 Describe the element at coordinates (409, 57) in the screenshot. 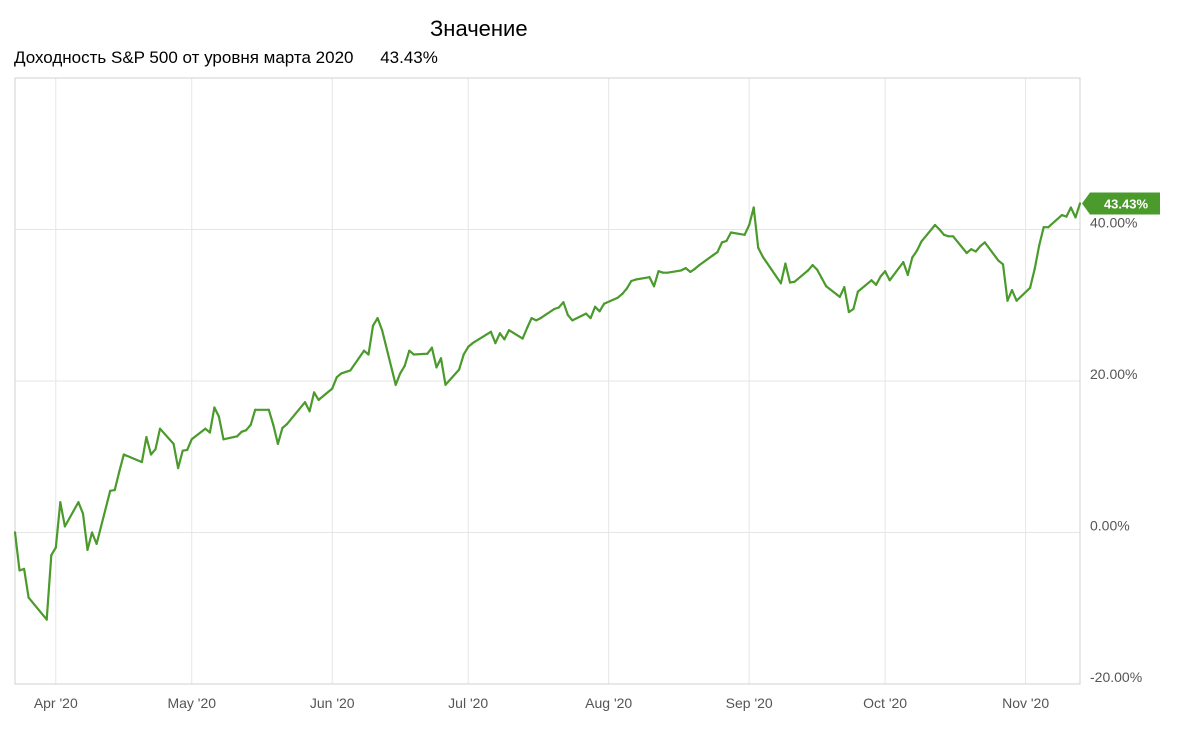

I see `series-current-value: 43.43%` at that location.